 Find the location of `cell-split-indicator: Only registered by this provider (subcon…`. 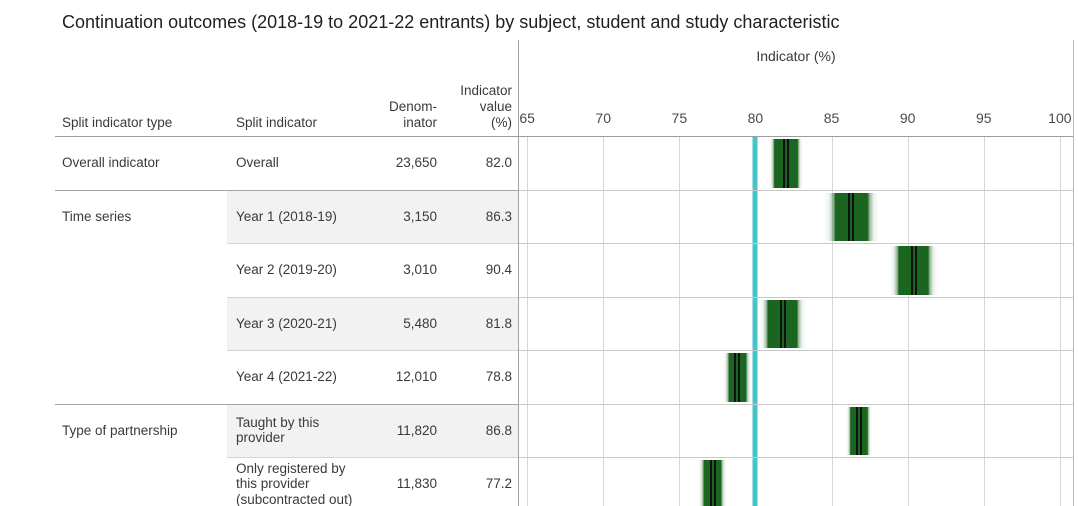

cell-split-indicator: Only registered by this provider (subcon… is located at coordinates (294, 483).